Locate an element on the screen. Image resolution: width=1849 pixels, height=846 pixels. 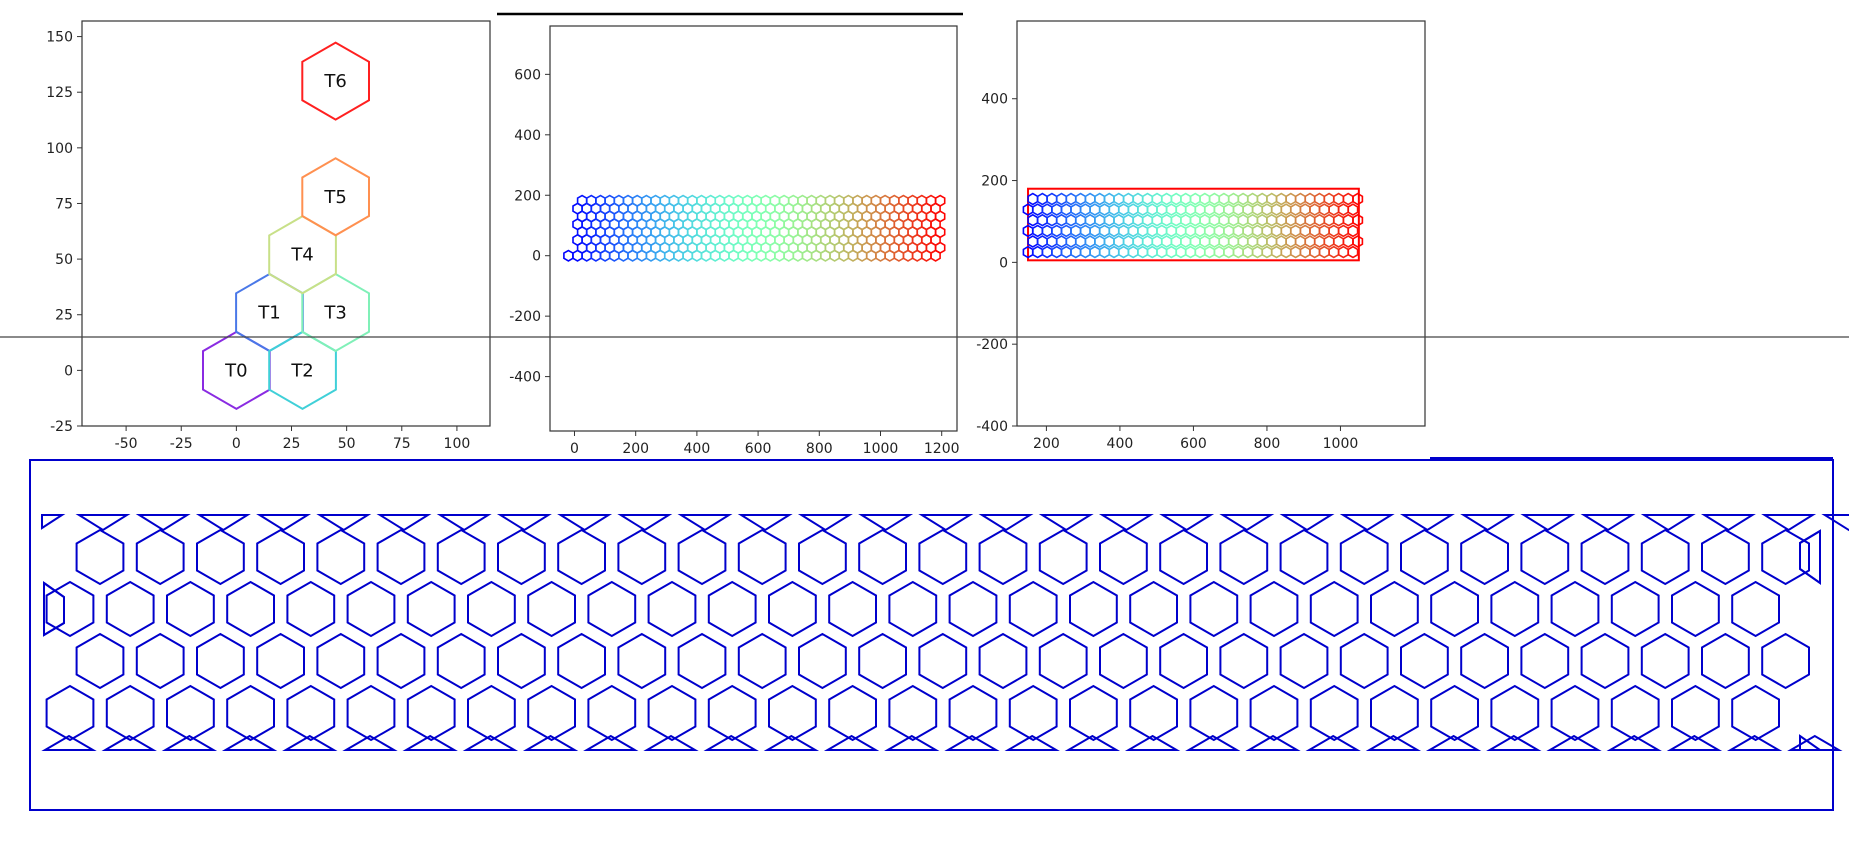
y-tick-label: 25 is located at coordinates (64, 316).